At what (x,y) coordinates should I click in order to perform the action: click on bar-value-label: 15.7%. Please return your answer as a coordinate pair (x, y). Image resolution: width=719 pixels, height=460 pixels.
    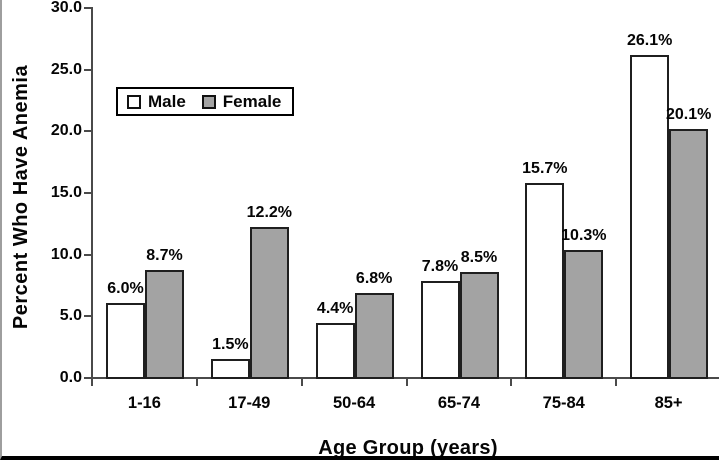
    Looking at the image, I should click on (545, 169).